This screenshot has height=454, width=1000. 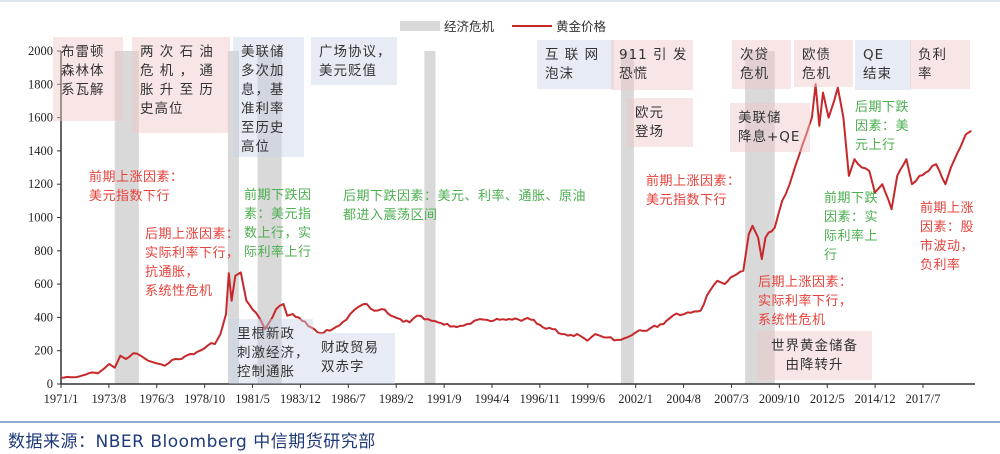 I want to click on y-tick-label: 0, so click(x=50, y=384).